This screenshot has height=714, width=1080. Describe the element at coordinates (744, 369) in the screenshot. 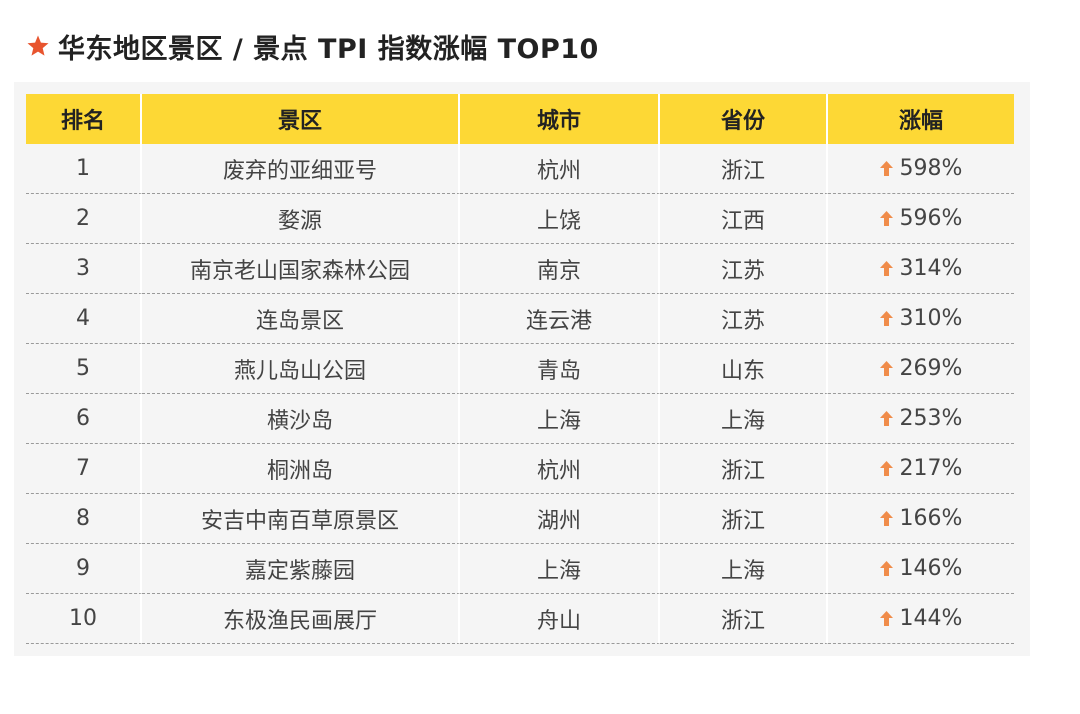

I see `province-cell: 山东` at that location.